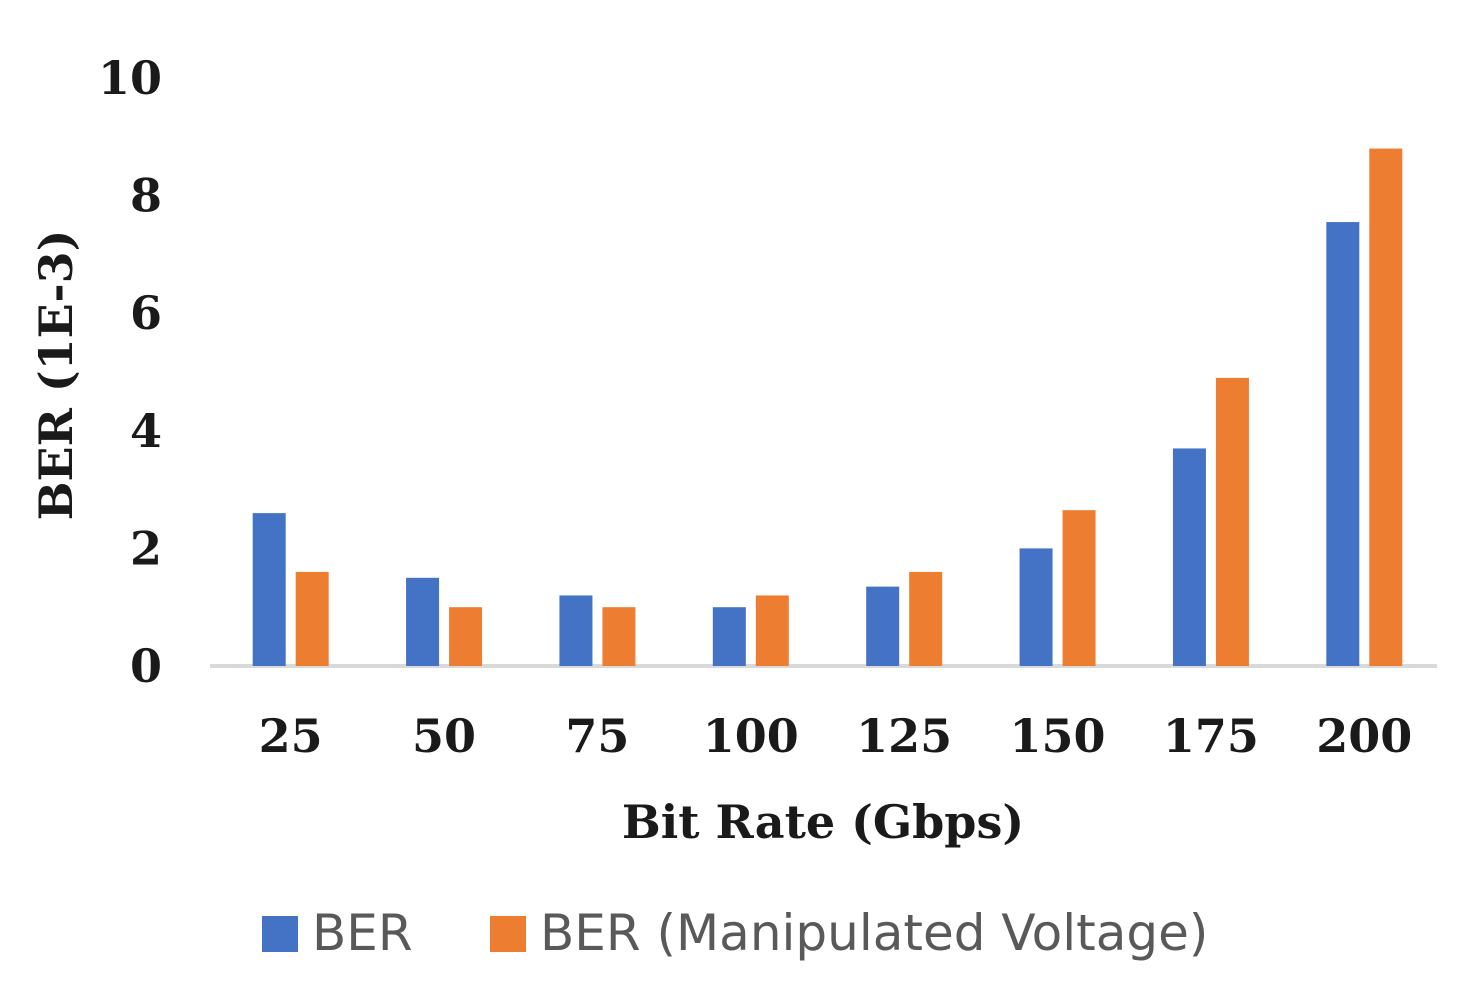 This screenshot has width=1477, height=986. I want to click on legend: BER BER (Manipulated Voltage), so click(735, 933).